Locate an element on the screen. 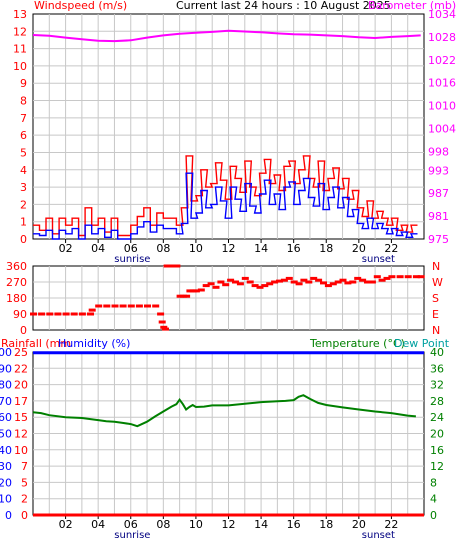  direction-letter: S is located at coordinates (435, 298).